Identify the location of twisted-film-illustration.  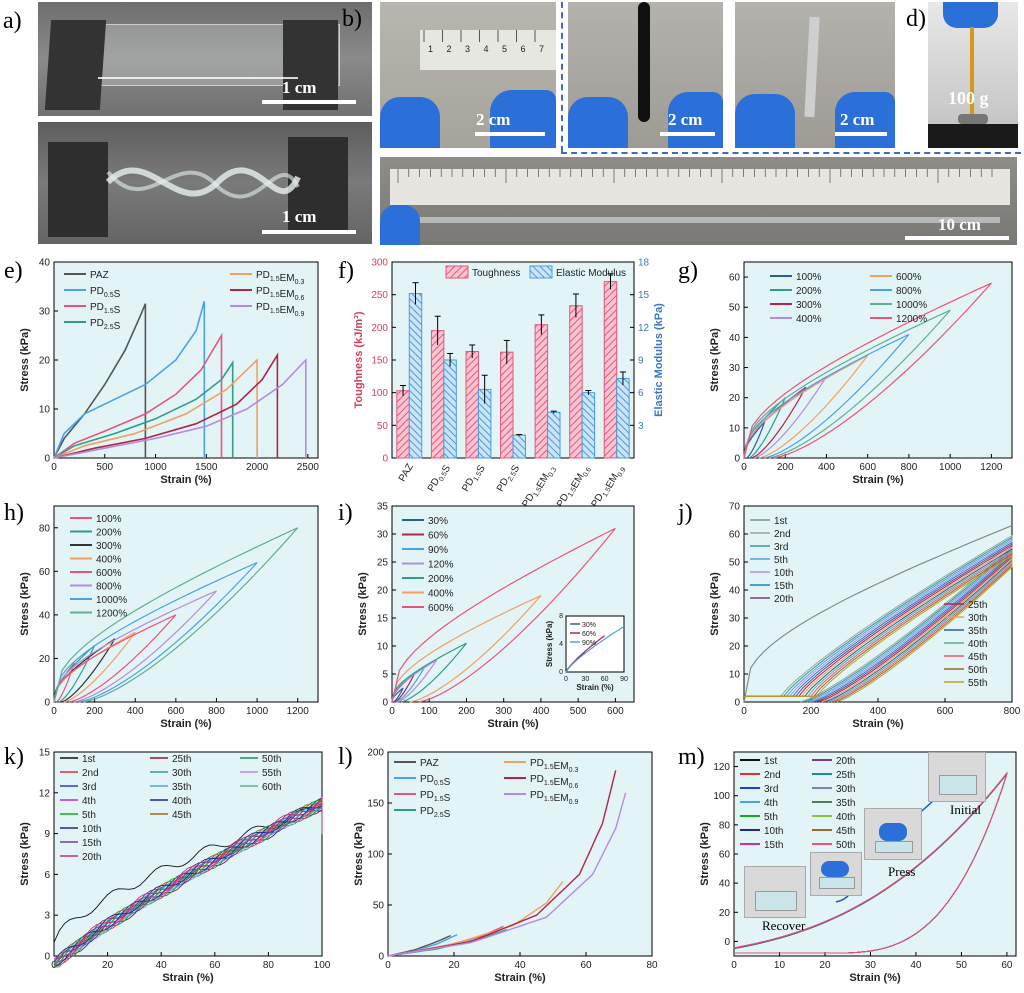
(203, 183).